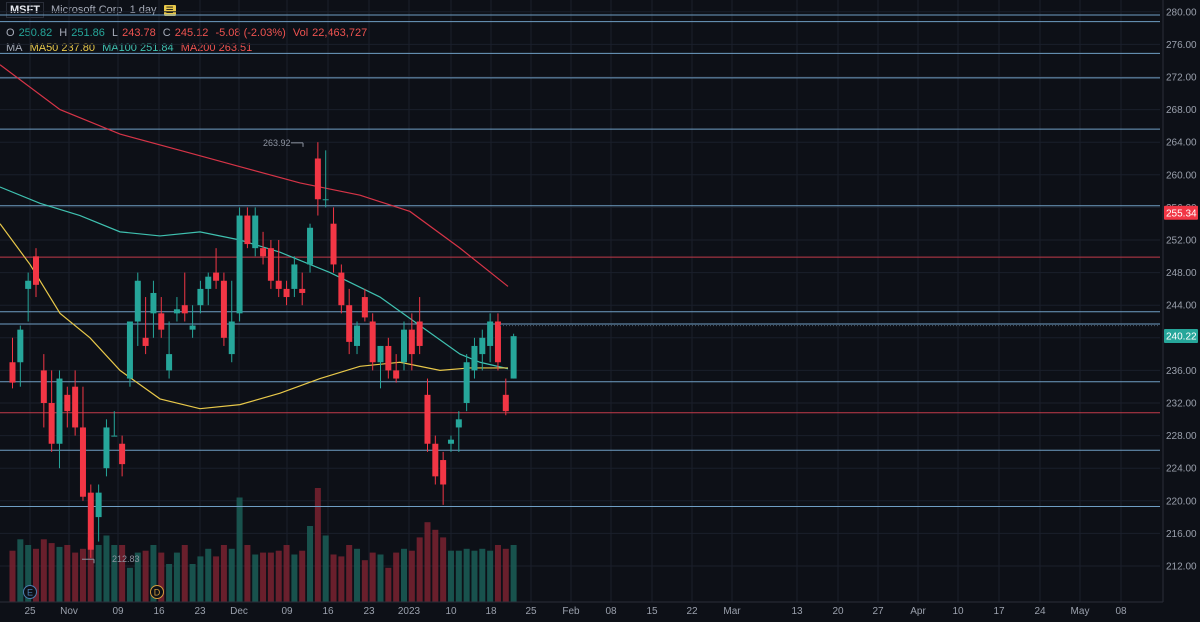 The width and height of the screenshot is (1200, 622). What do you see at coordinates (169, 10) in the screenshot?
I see `menu-icon: ☰` at bounding box center [169, 10].